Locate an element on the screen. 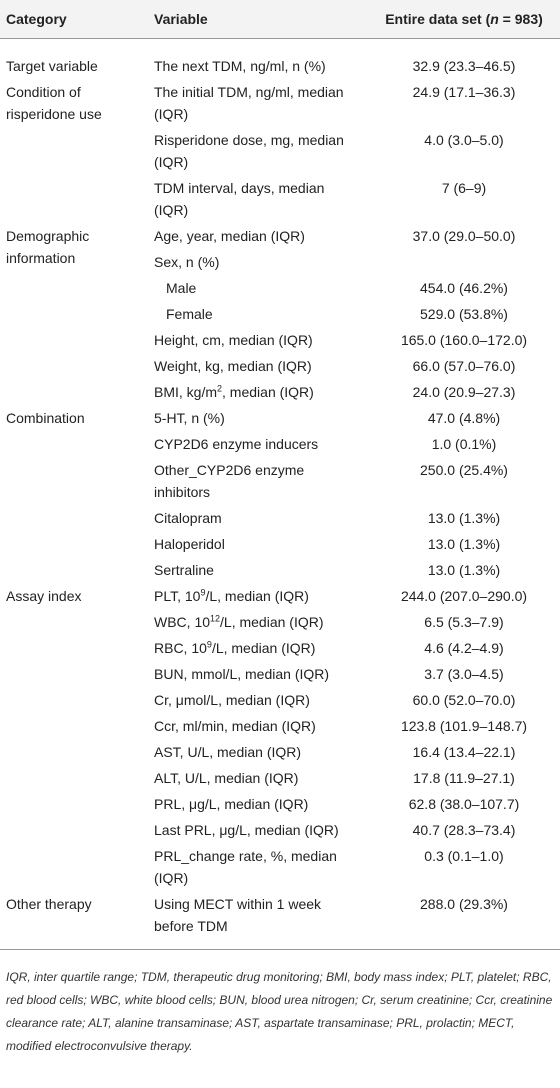  table-row: Combination 5-HT, n (%) 47.0 (4.8%) is located at coordinates (280, 418).